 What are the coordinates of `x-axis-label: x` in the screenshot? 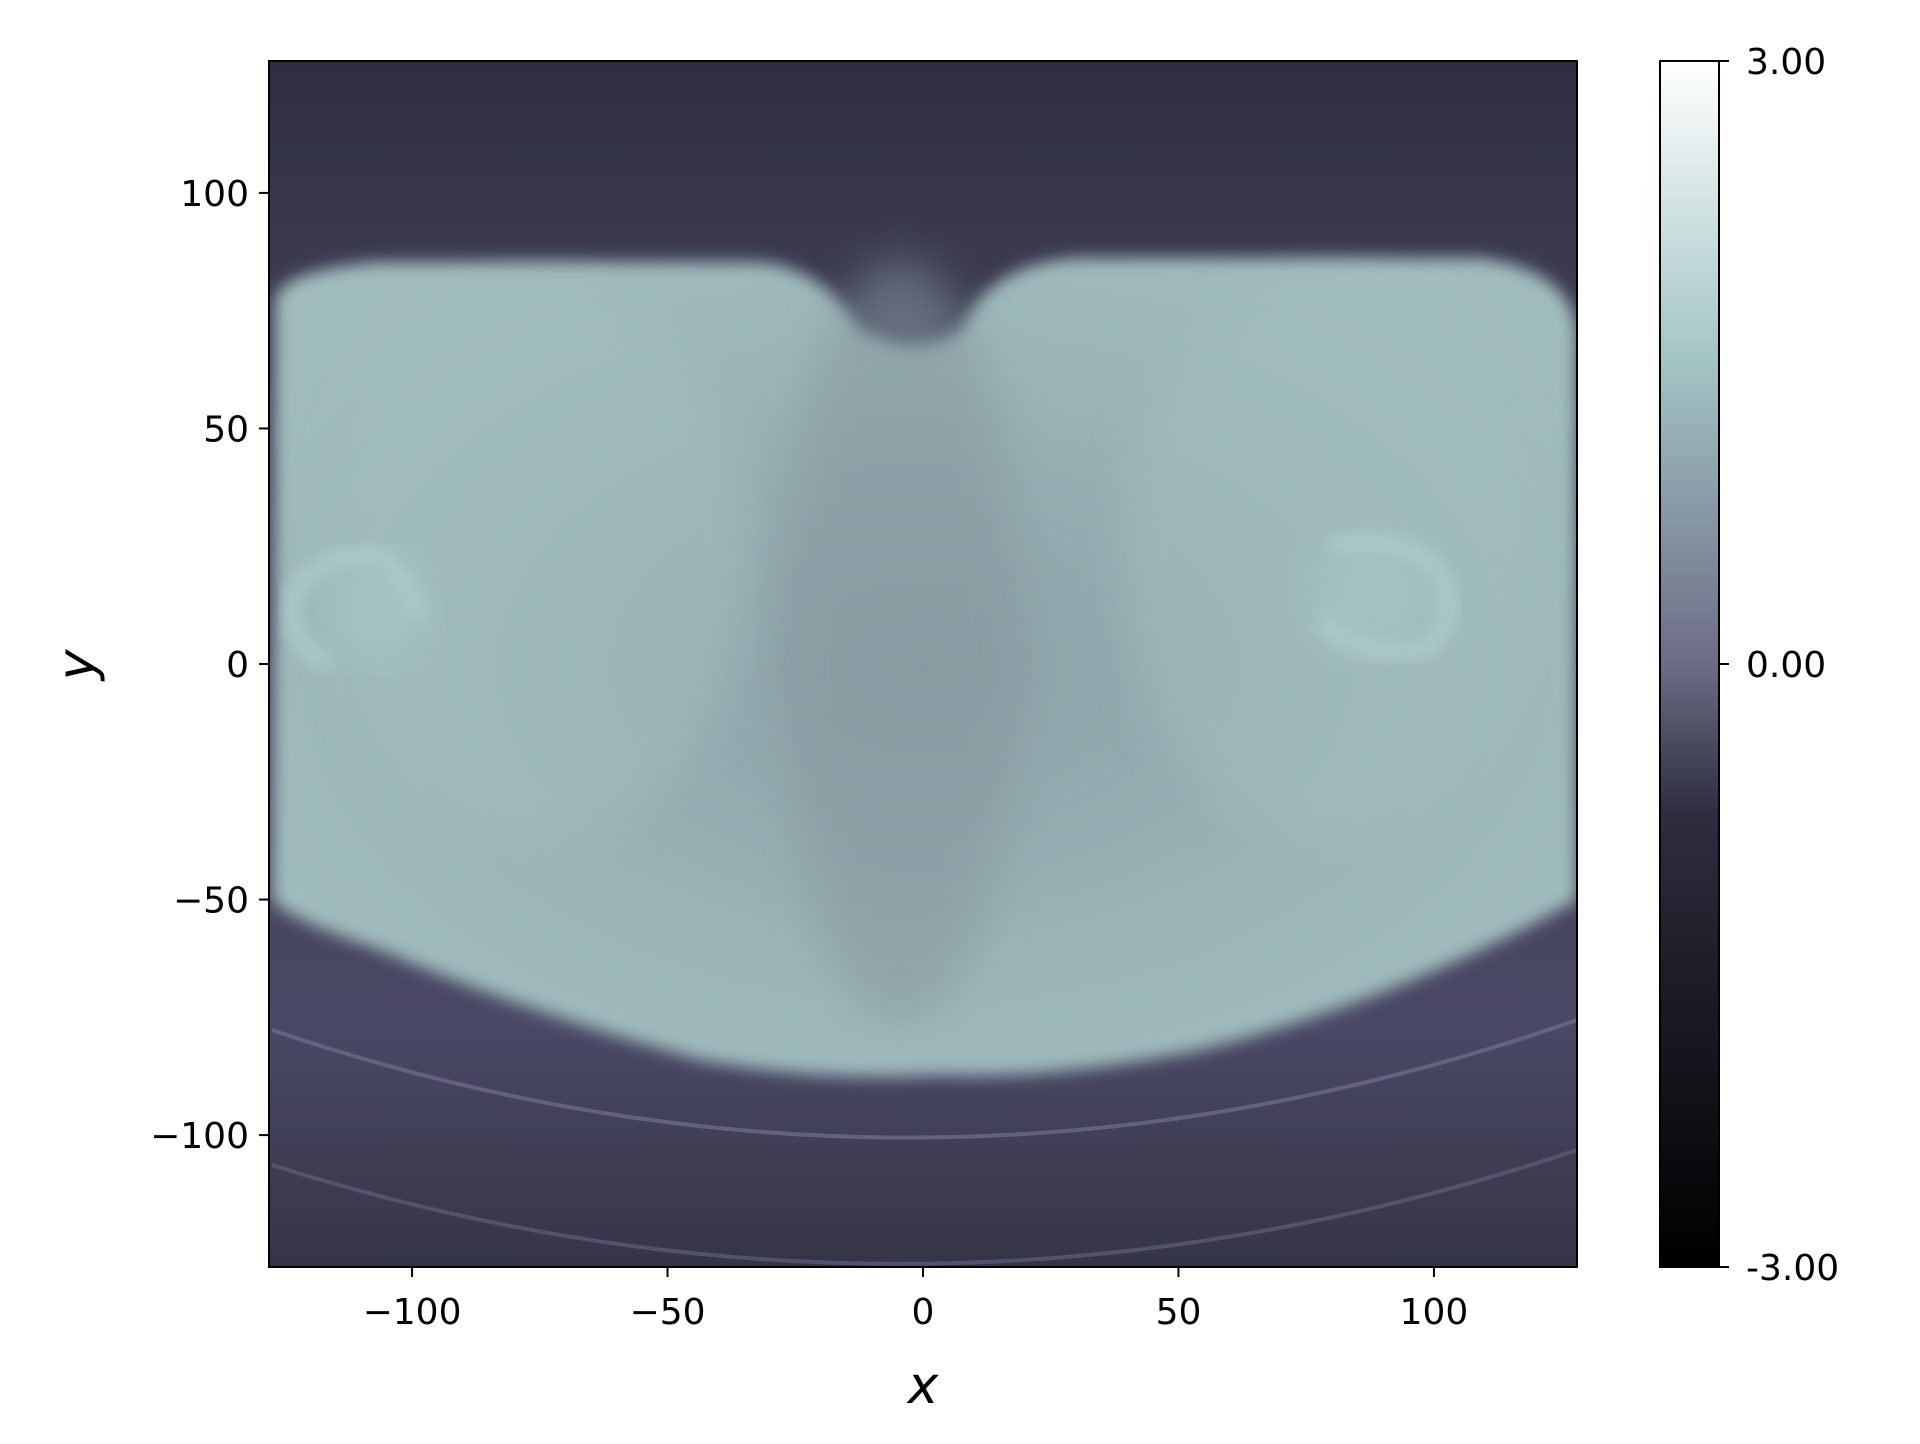 It's located at (923, 1386).